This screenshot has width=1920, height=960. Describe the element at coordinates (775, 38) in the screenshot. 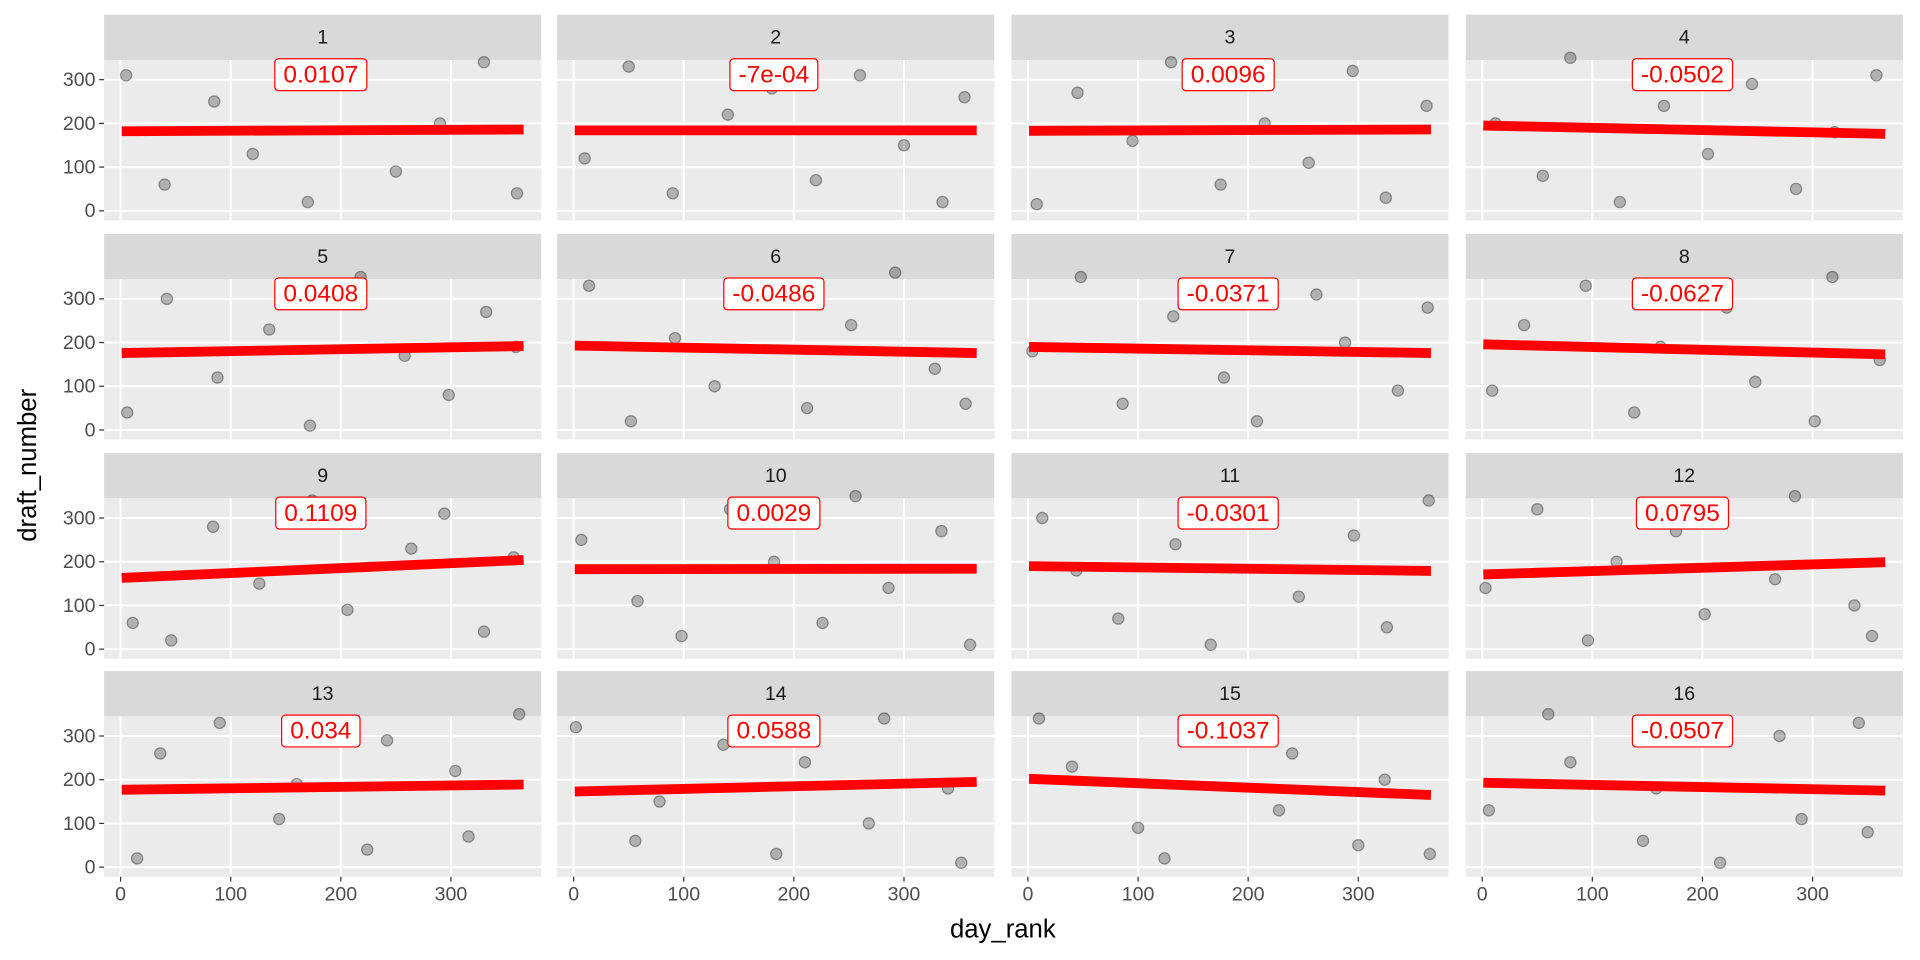

I see `strip-label: 2` at that location.